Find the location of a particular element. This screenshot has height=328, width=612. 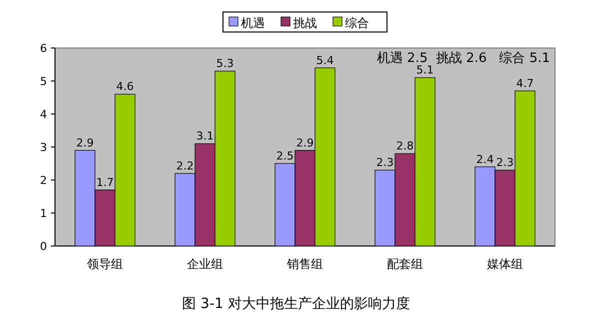

data-label: 4.7 is located at coordinates (525, 83).